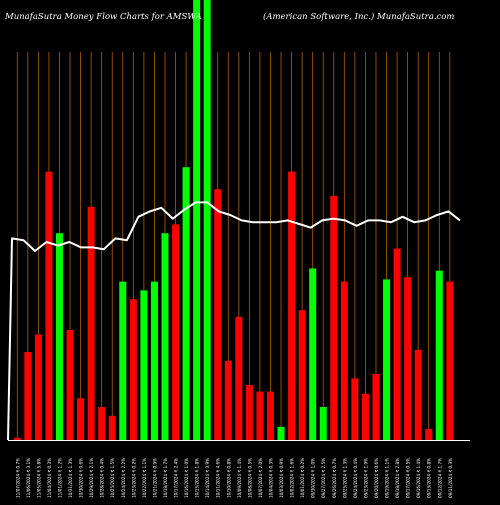 Image resolution: width=500 pixels, height=505 pixels. Describe the element at coordinates (70, 478) in the screenshot. I see `x-tick-label: 10/31/2024 ₹ 1.3%` at that location.